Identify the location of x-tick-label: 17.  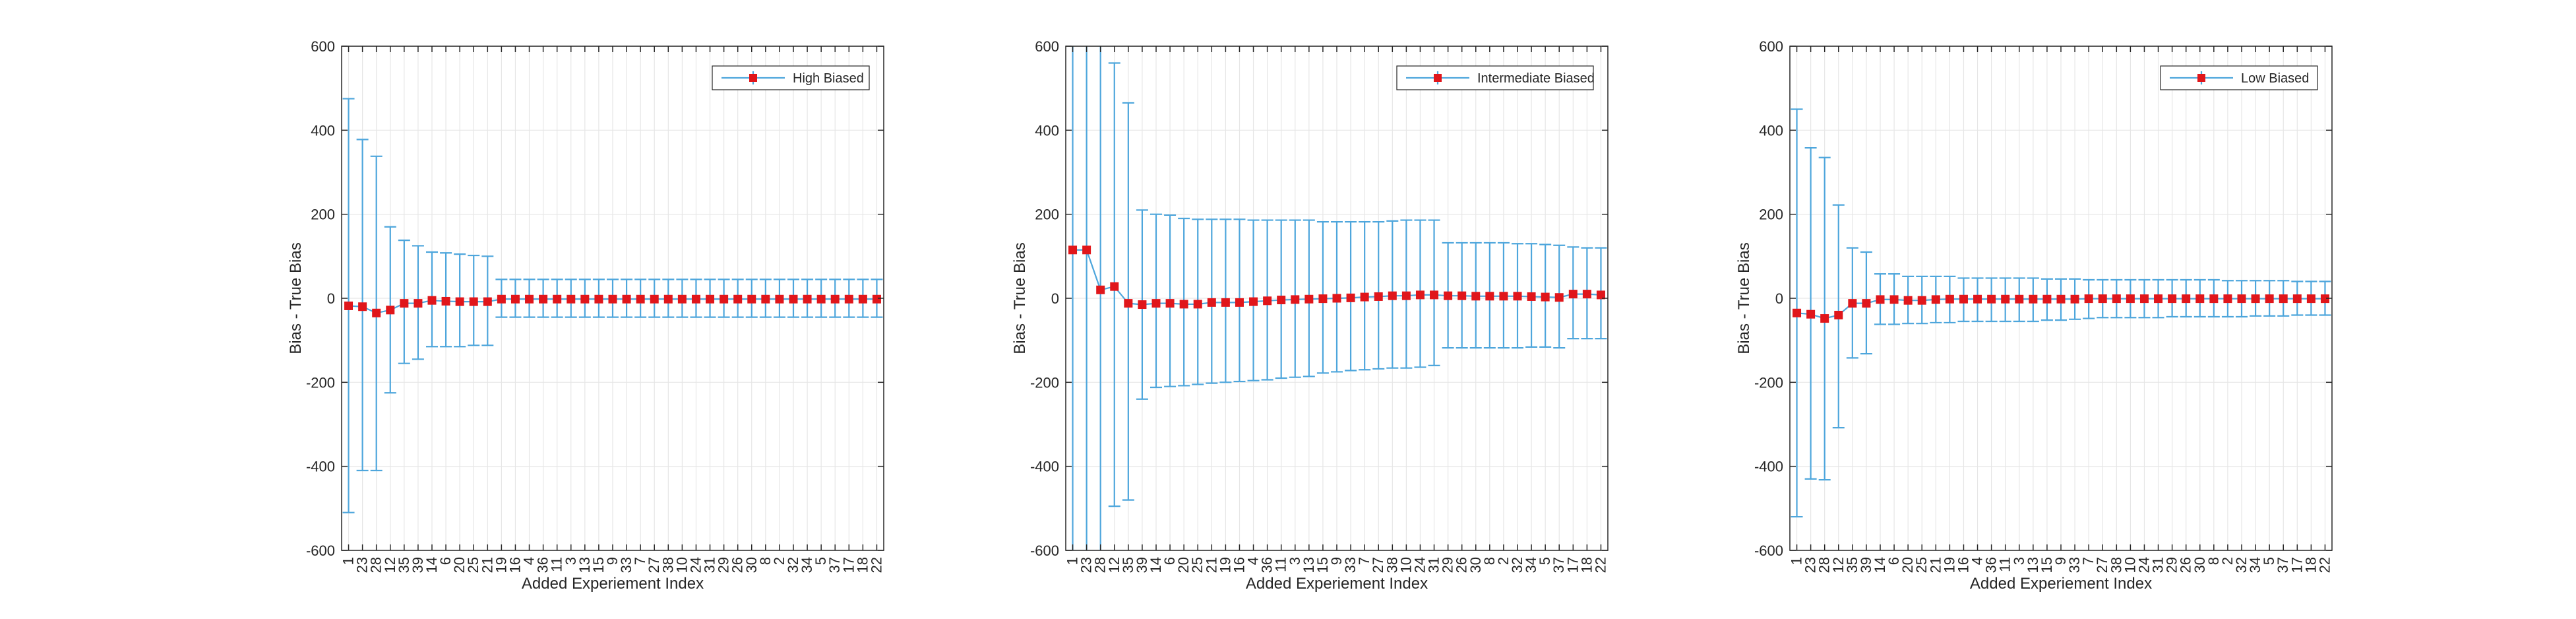
(1572, 565).